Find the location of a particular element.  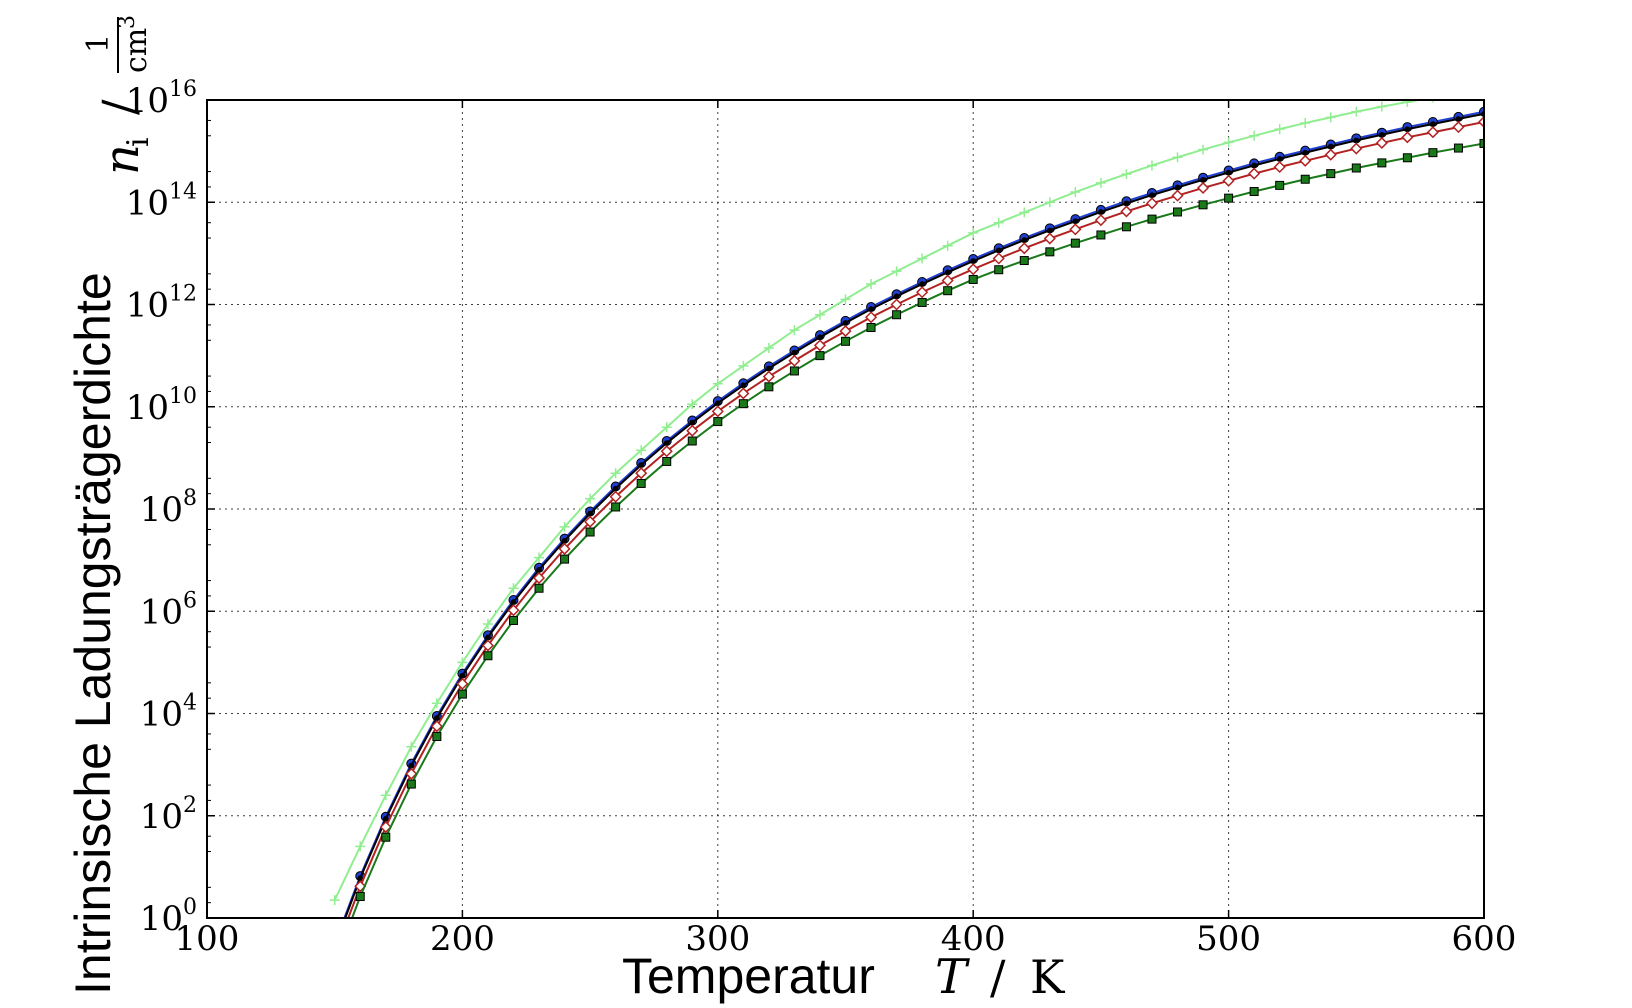

x-axis-label-text: Temperatur is located at coordinates (748, 976).